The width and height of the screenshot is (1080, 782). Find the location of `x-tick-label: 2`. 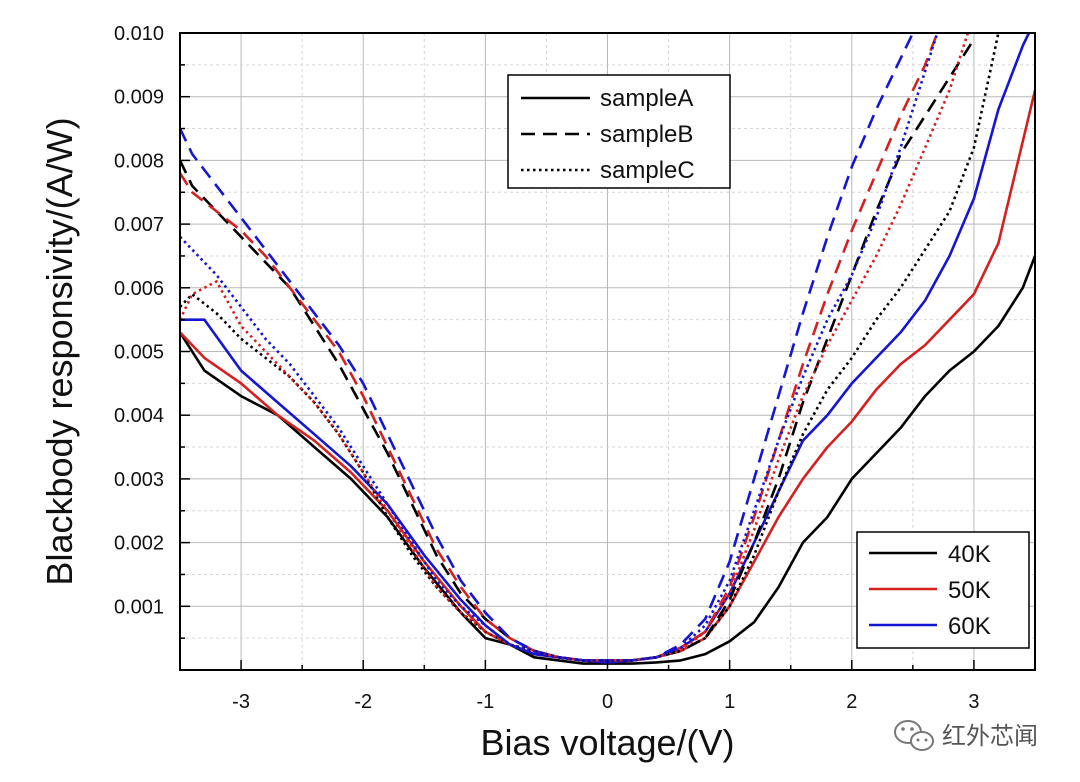

x-tick-label: 2 is located at coordinates (851, 702).